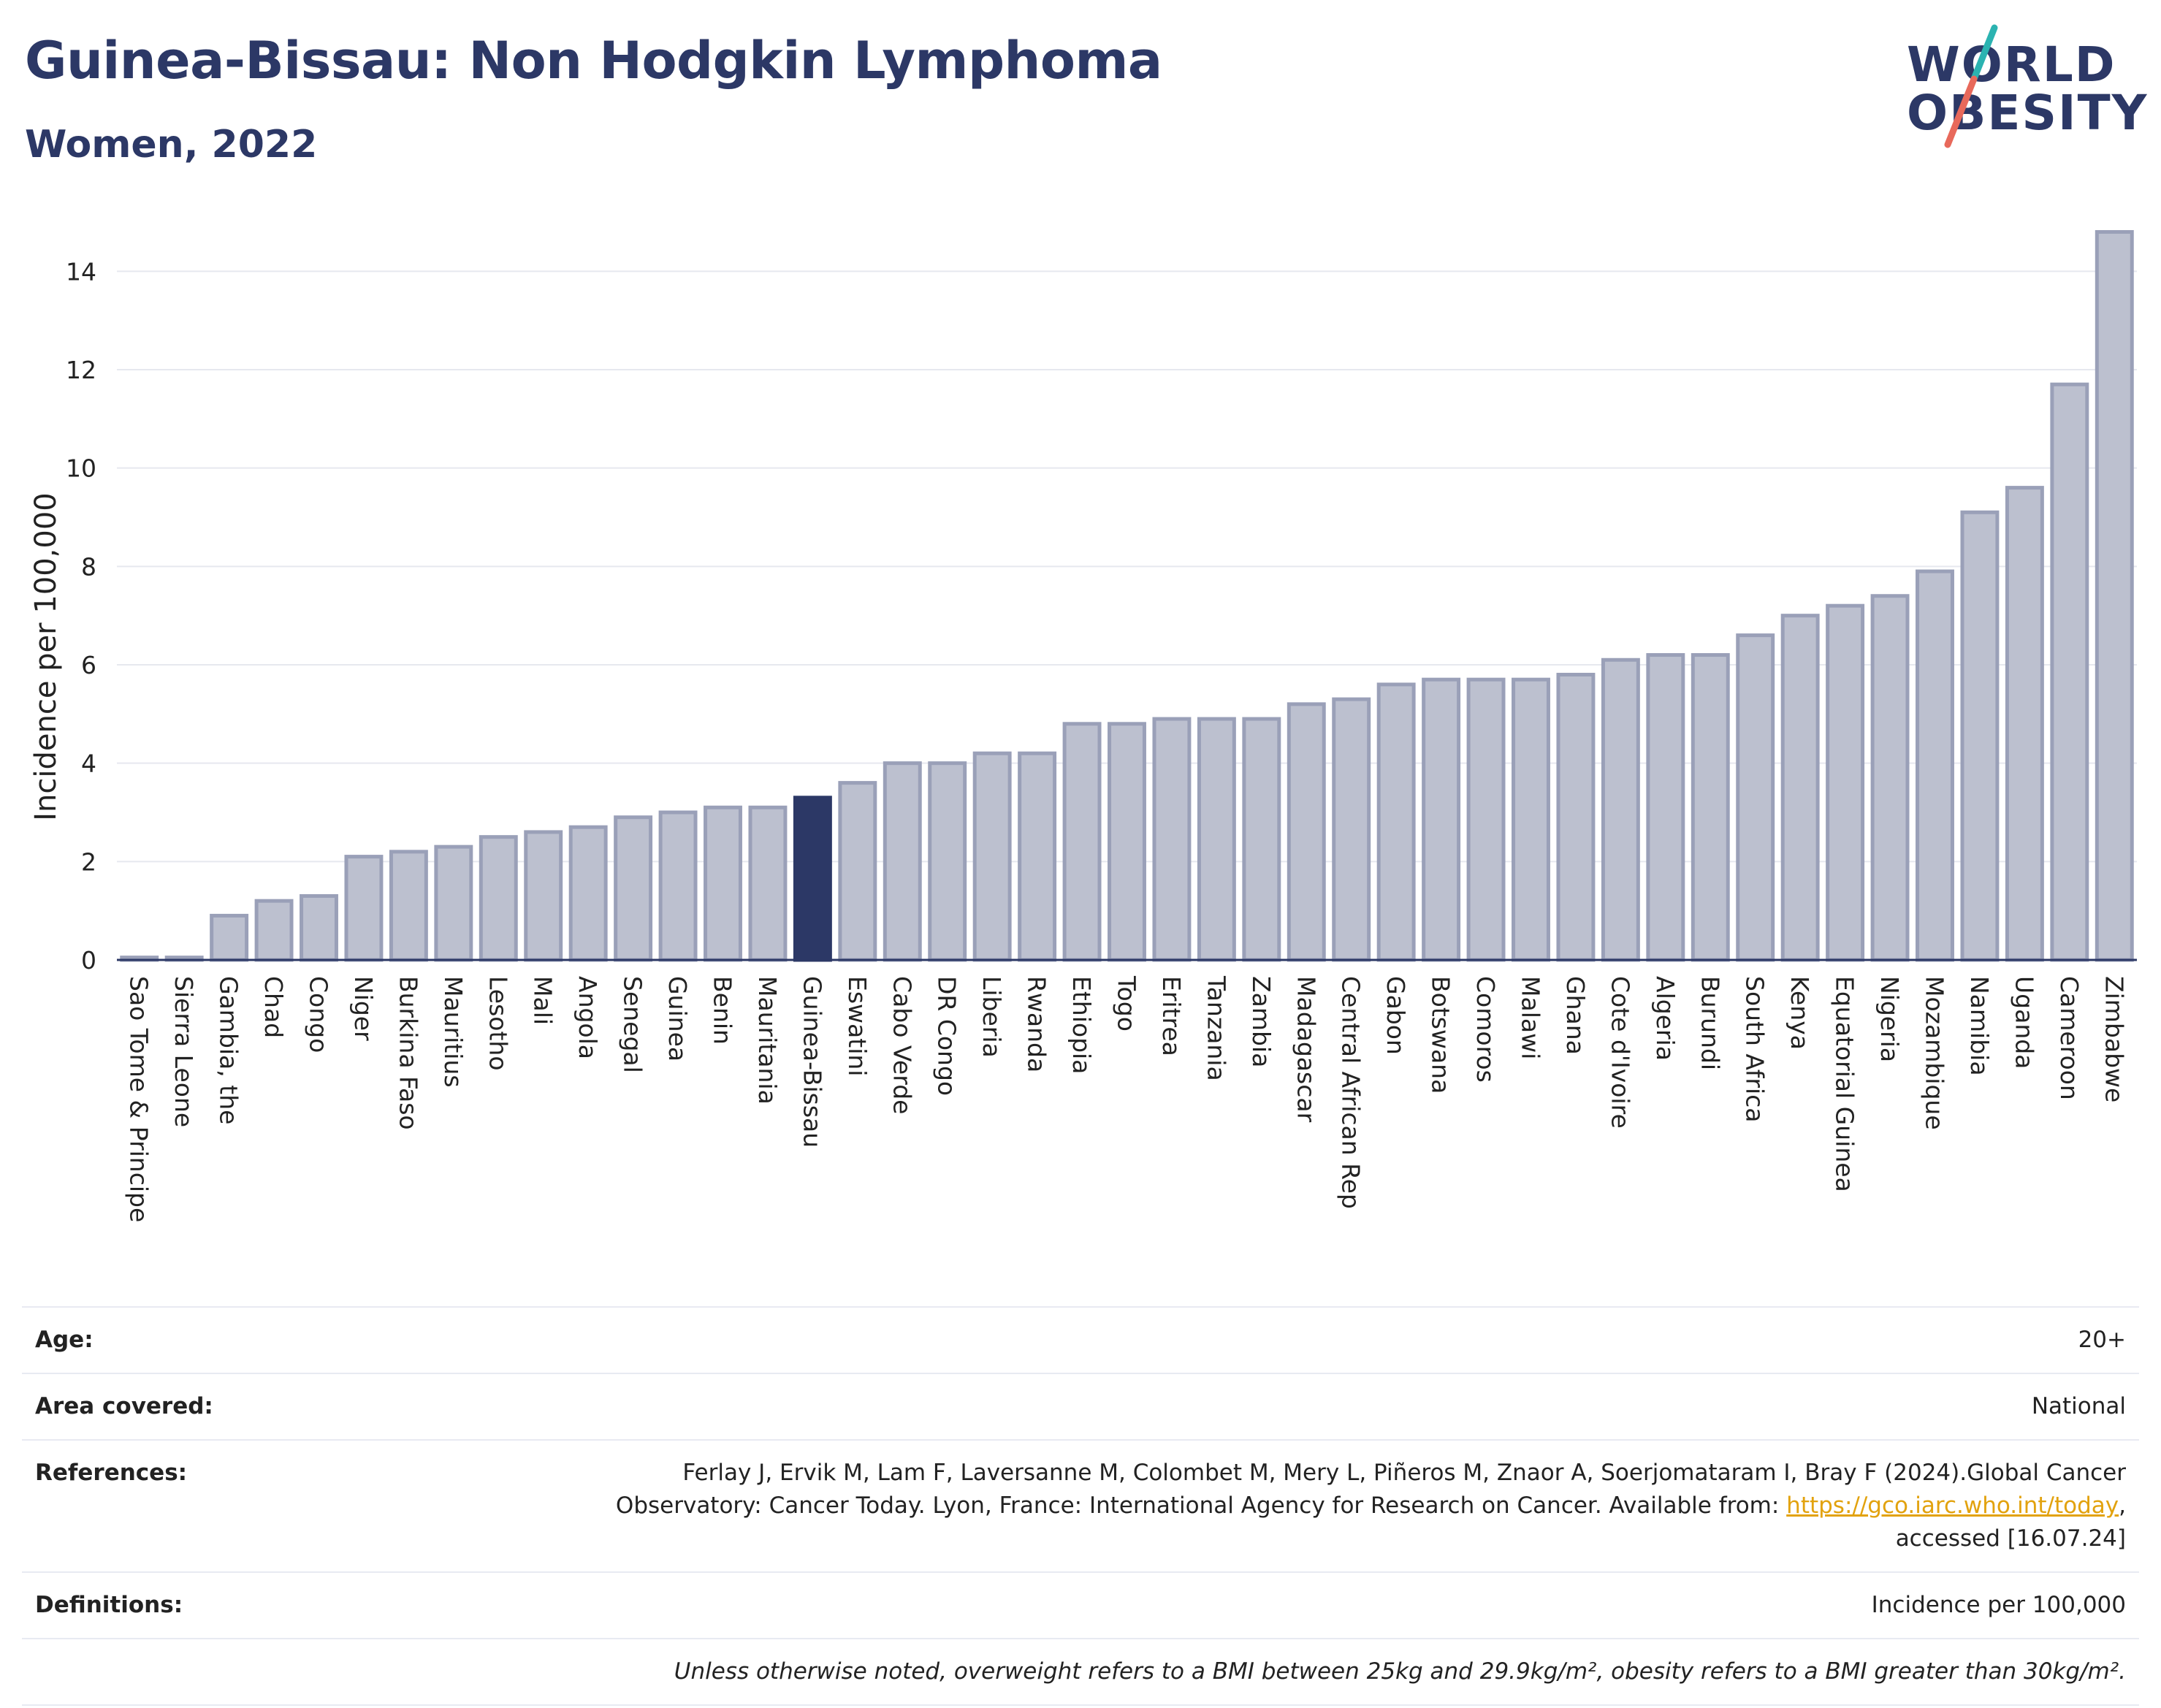 Image resolution: width=2161 pixels, height=1708 pixels. What do you see at coordinates (1306, 1049) in the screenshot?
I see `x-tick-label: Madagascar` at bounding box center [1306, 1049].